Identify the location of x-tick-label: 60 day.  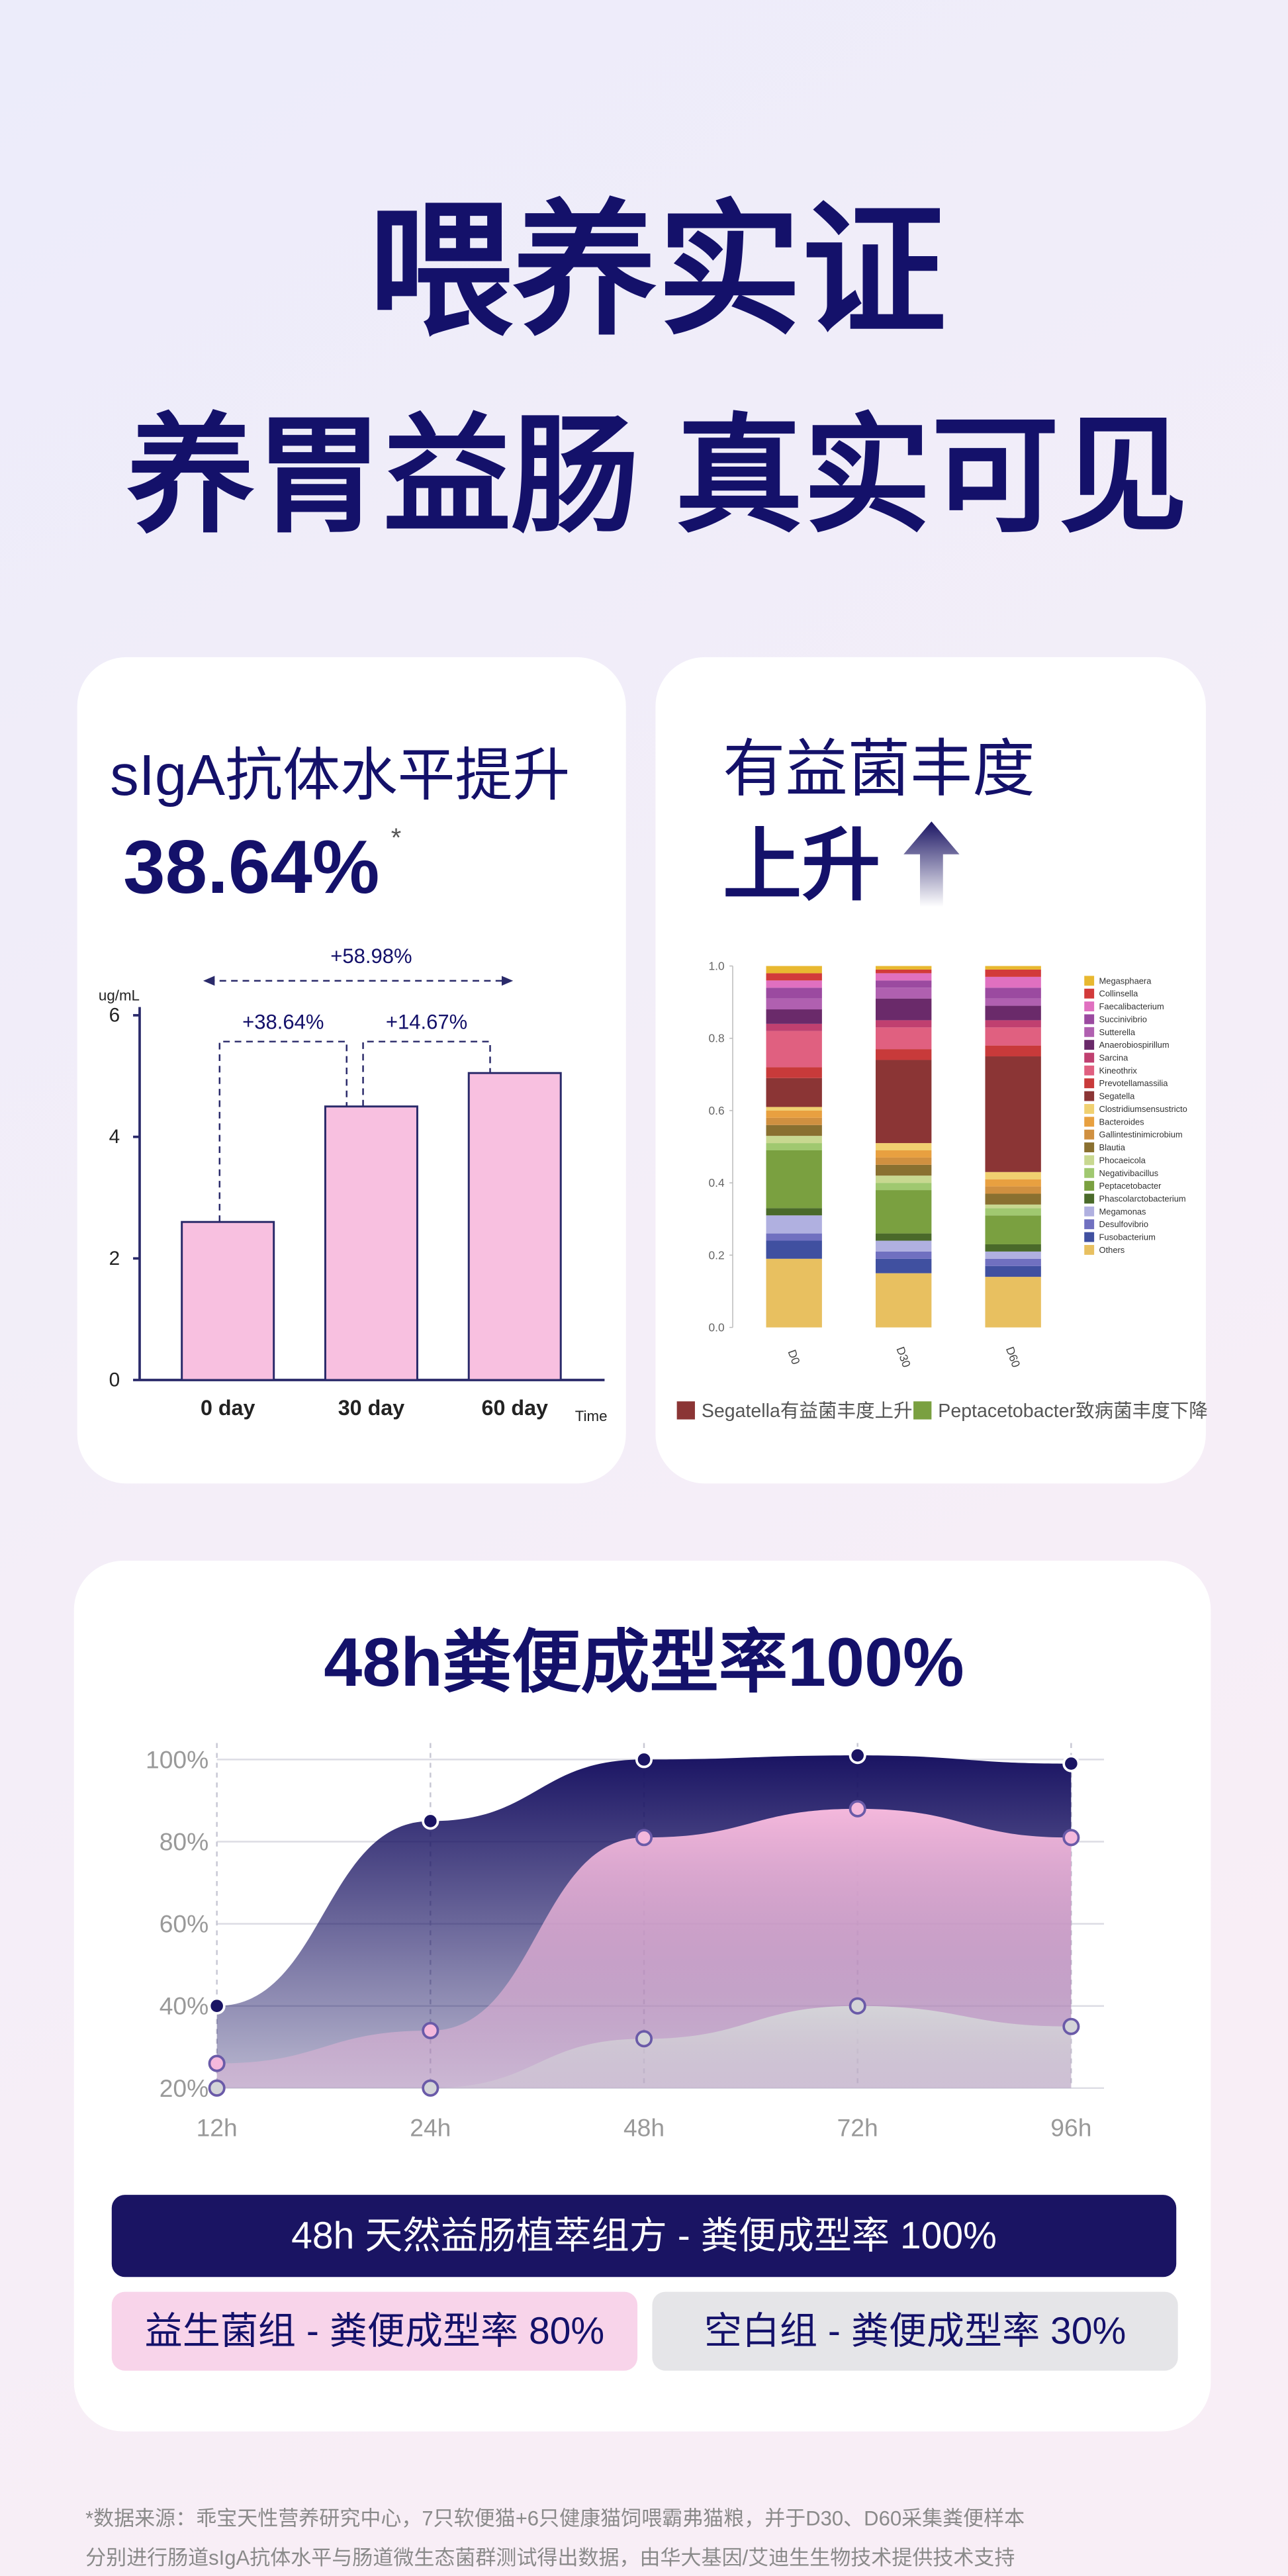
(515, 1408).